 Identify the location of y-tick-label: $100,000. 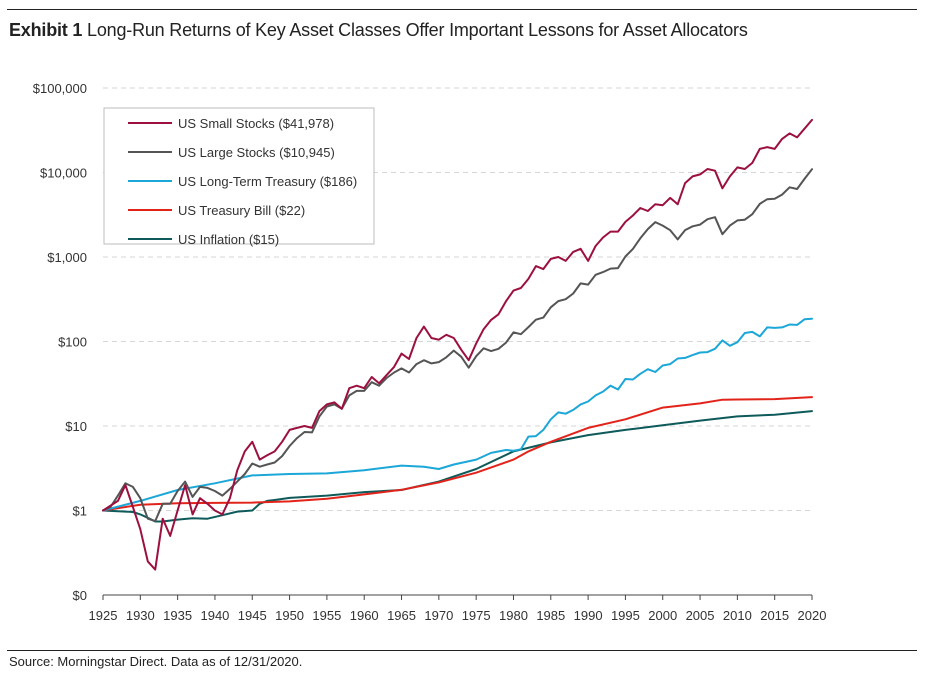
(60, 88).